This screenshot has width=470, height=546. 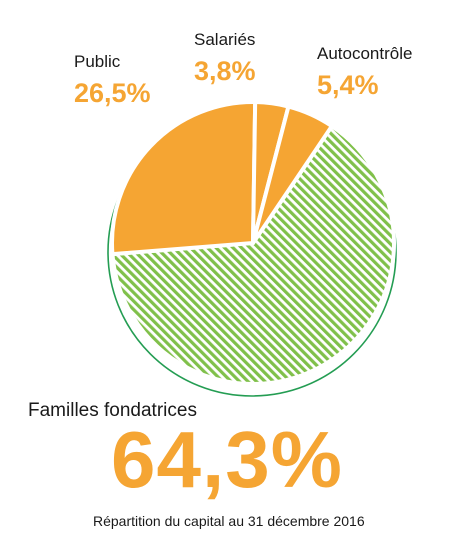 What do you see at coordinates (225, 71) in the screenshot?
I see `label-salaries-value: 3,8%` at bounding box center [225, 71].